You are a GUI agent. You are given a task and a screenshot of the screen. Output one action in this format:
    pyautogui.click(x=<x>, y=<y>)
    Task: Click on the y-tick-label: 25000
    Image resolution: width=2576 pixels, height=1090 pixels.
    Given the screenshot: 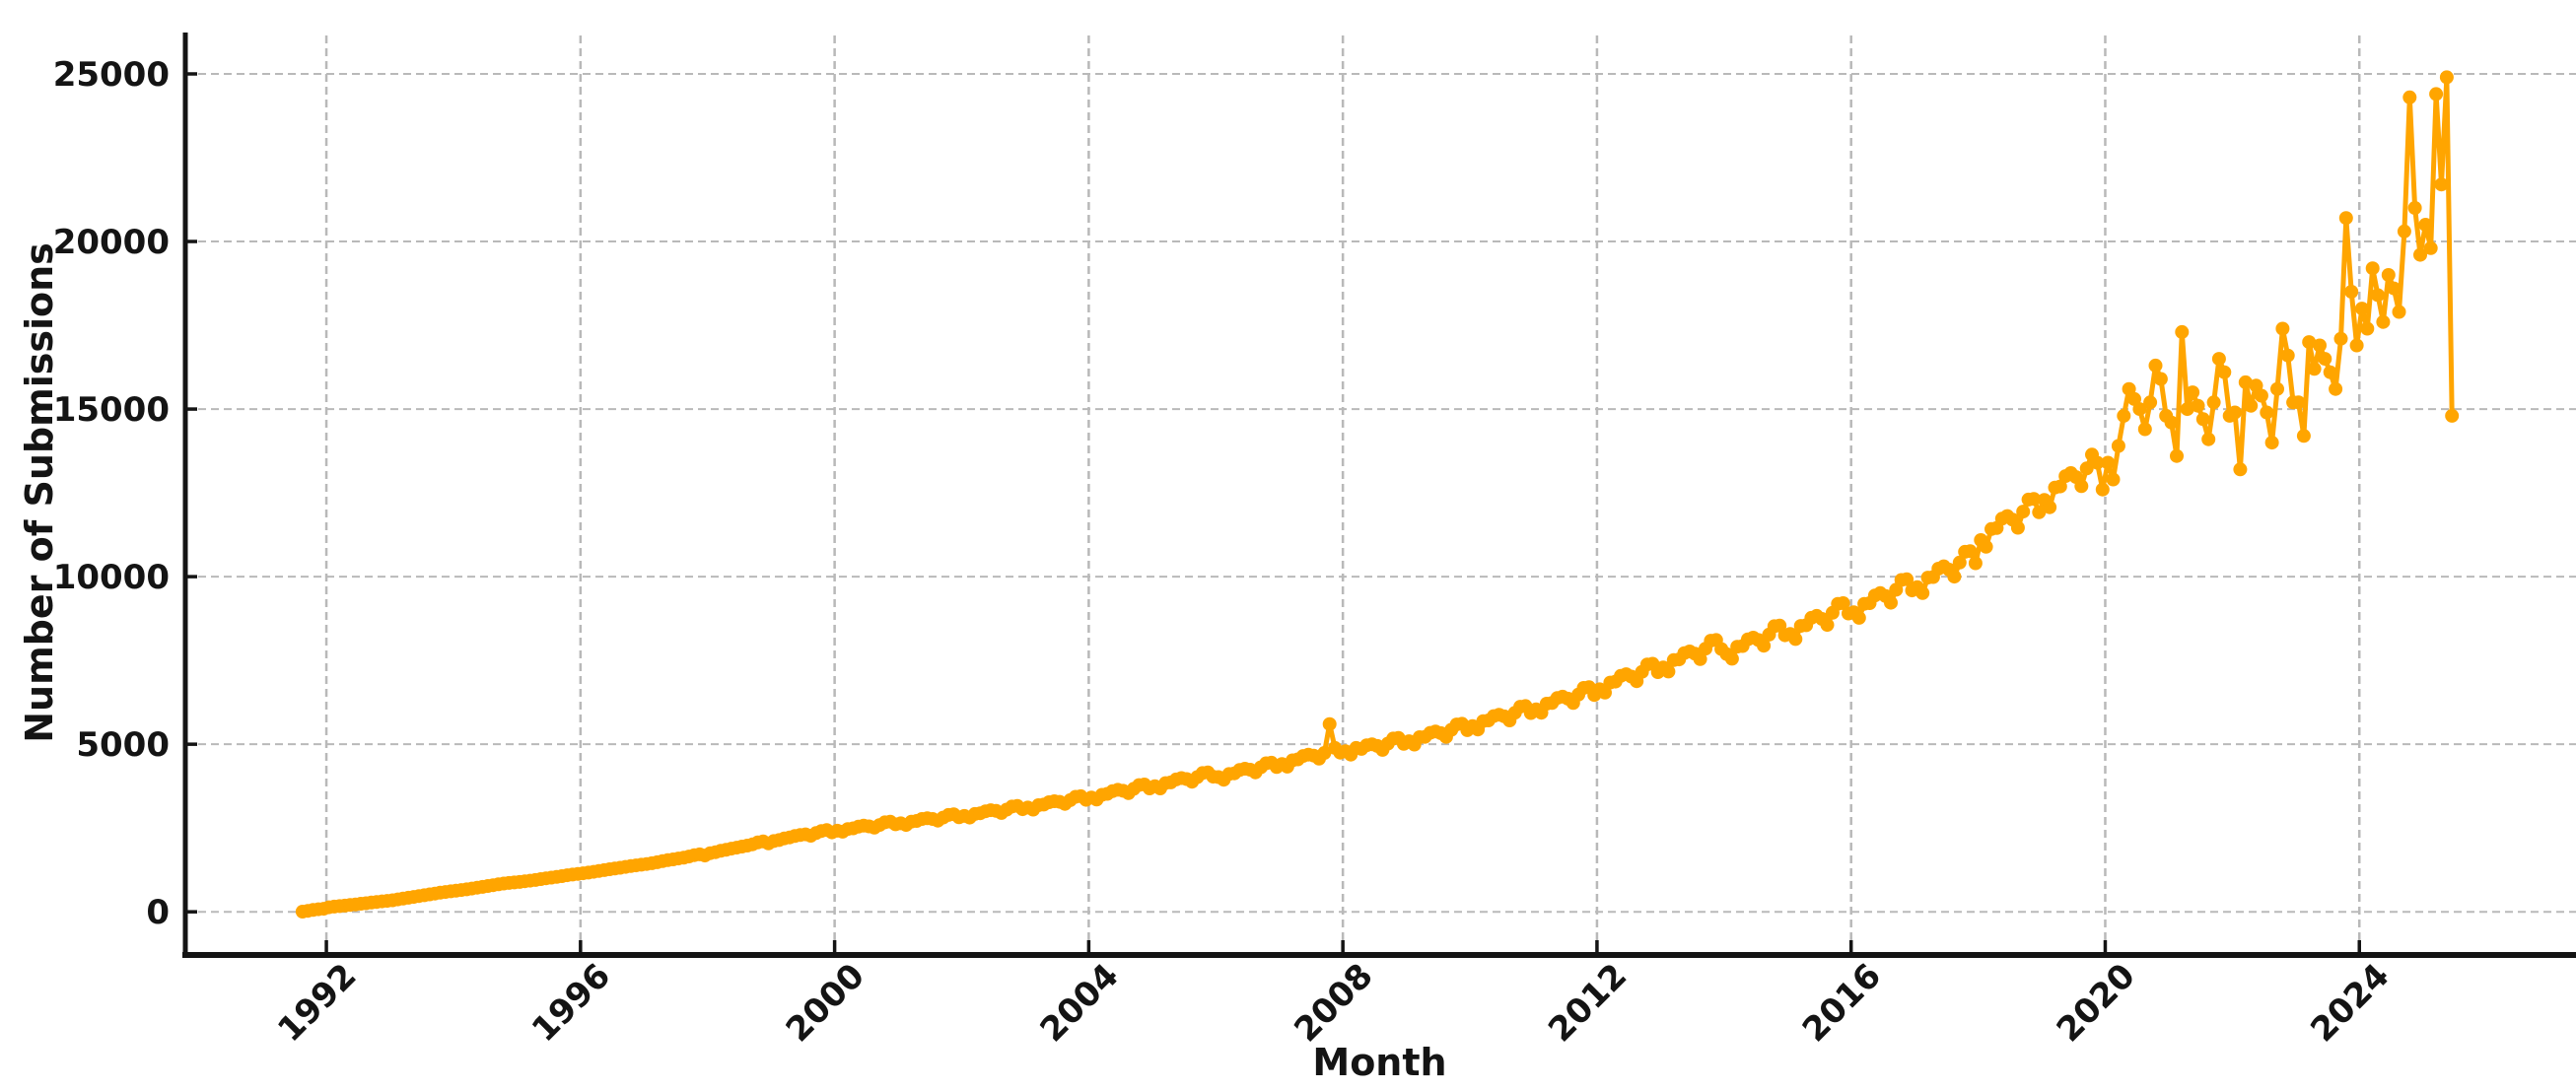 What is the action you would take?
    pyautogui.click(x=111, y=75)
    